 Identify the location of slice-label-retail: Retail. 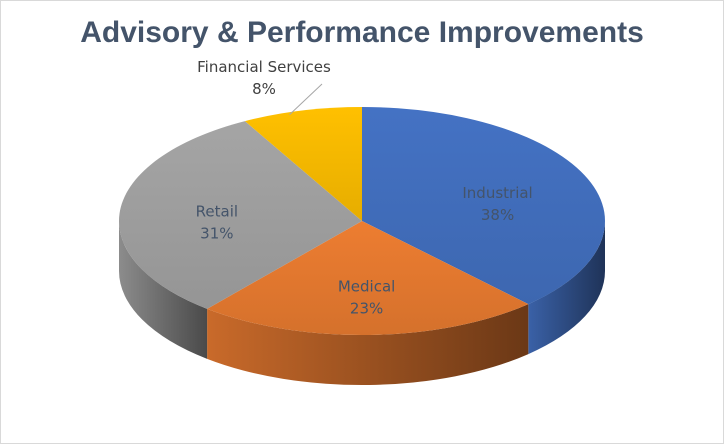
(217, 212).